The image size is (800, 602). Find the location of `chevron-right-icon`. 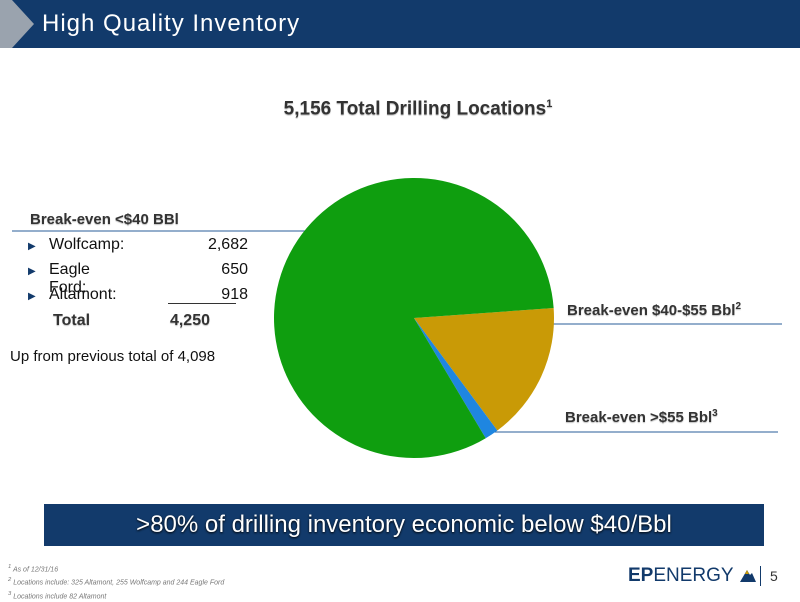

chevron-right-icon is located at coordinates (17, 24).